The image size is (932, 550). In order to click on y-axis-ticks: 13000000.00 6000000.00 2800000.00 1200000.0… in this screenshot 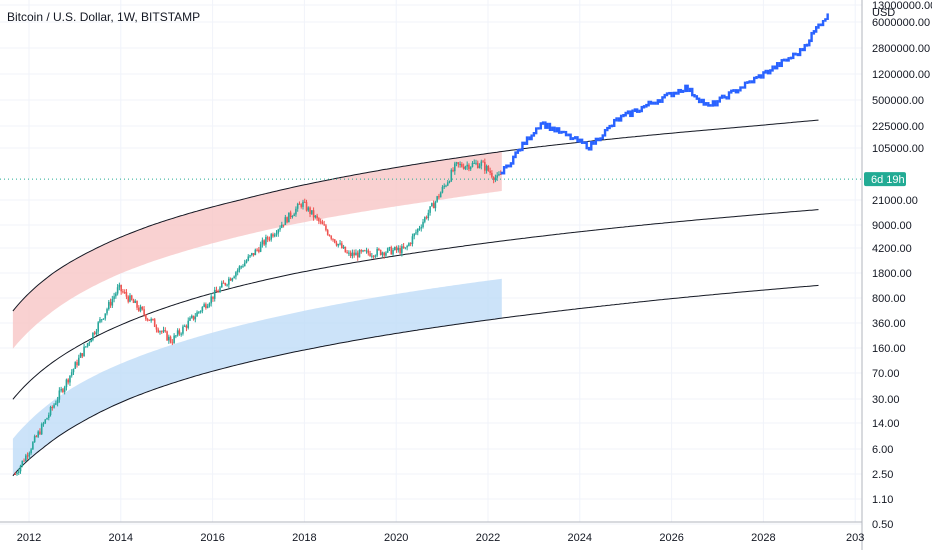, I will do `click(902, 265)`.